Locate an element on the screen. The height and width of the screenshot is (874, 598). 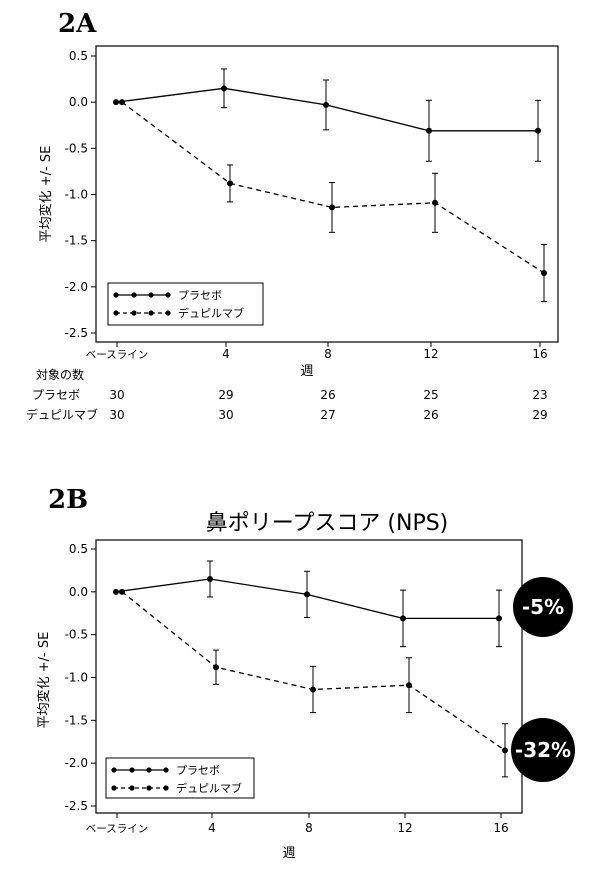
count-value: 27 is located at coordinates (327, 415).